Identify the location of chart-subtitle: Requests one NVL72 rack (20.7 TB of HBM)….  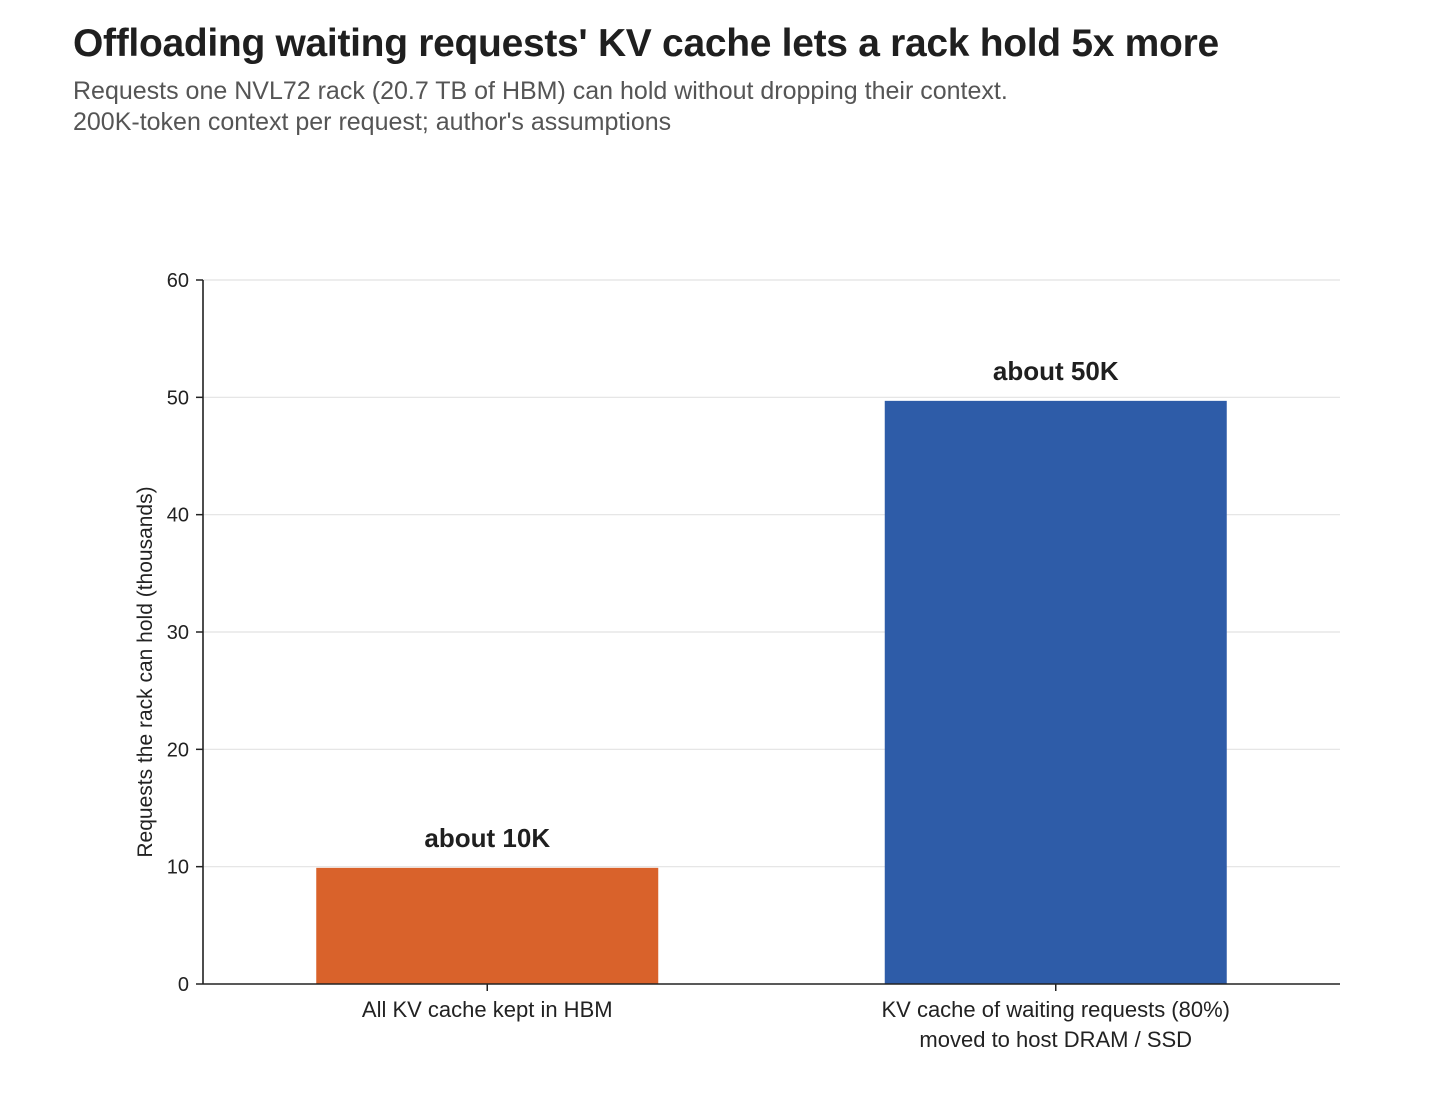
(540, 107).